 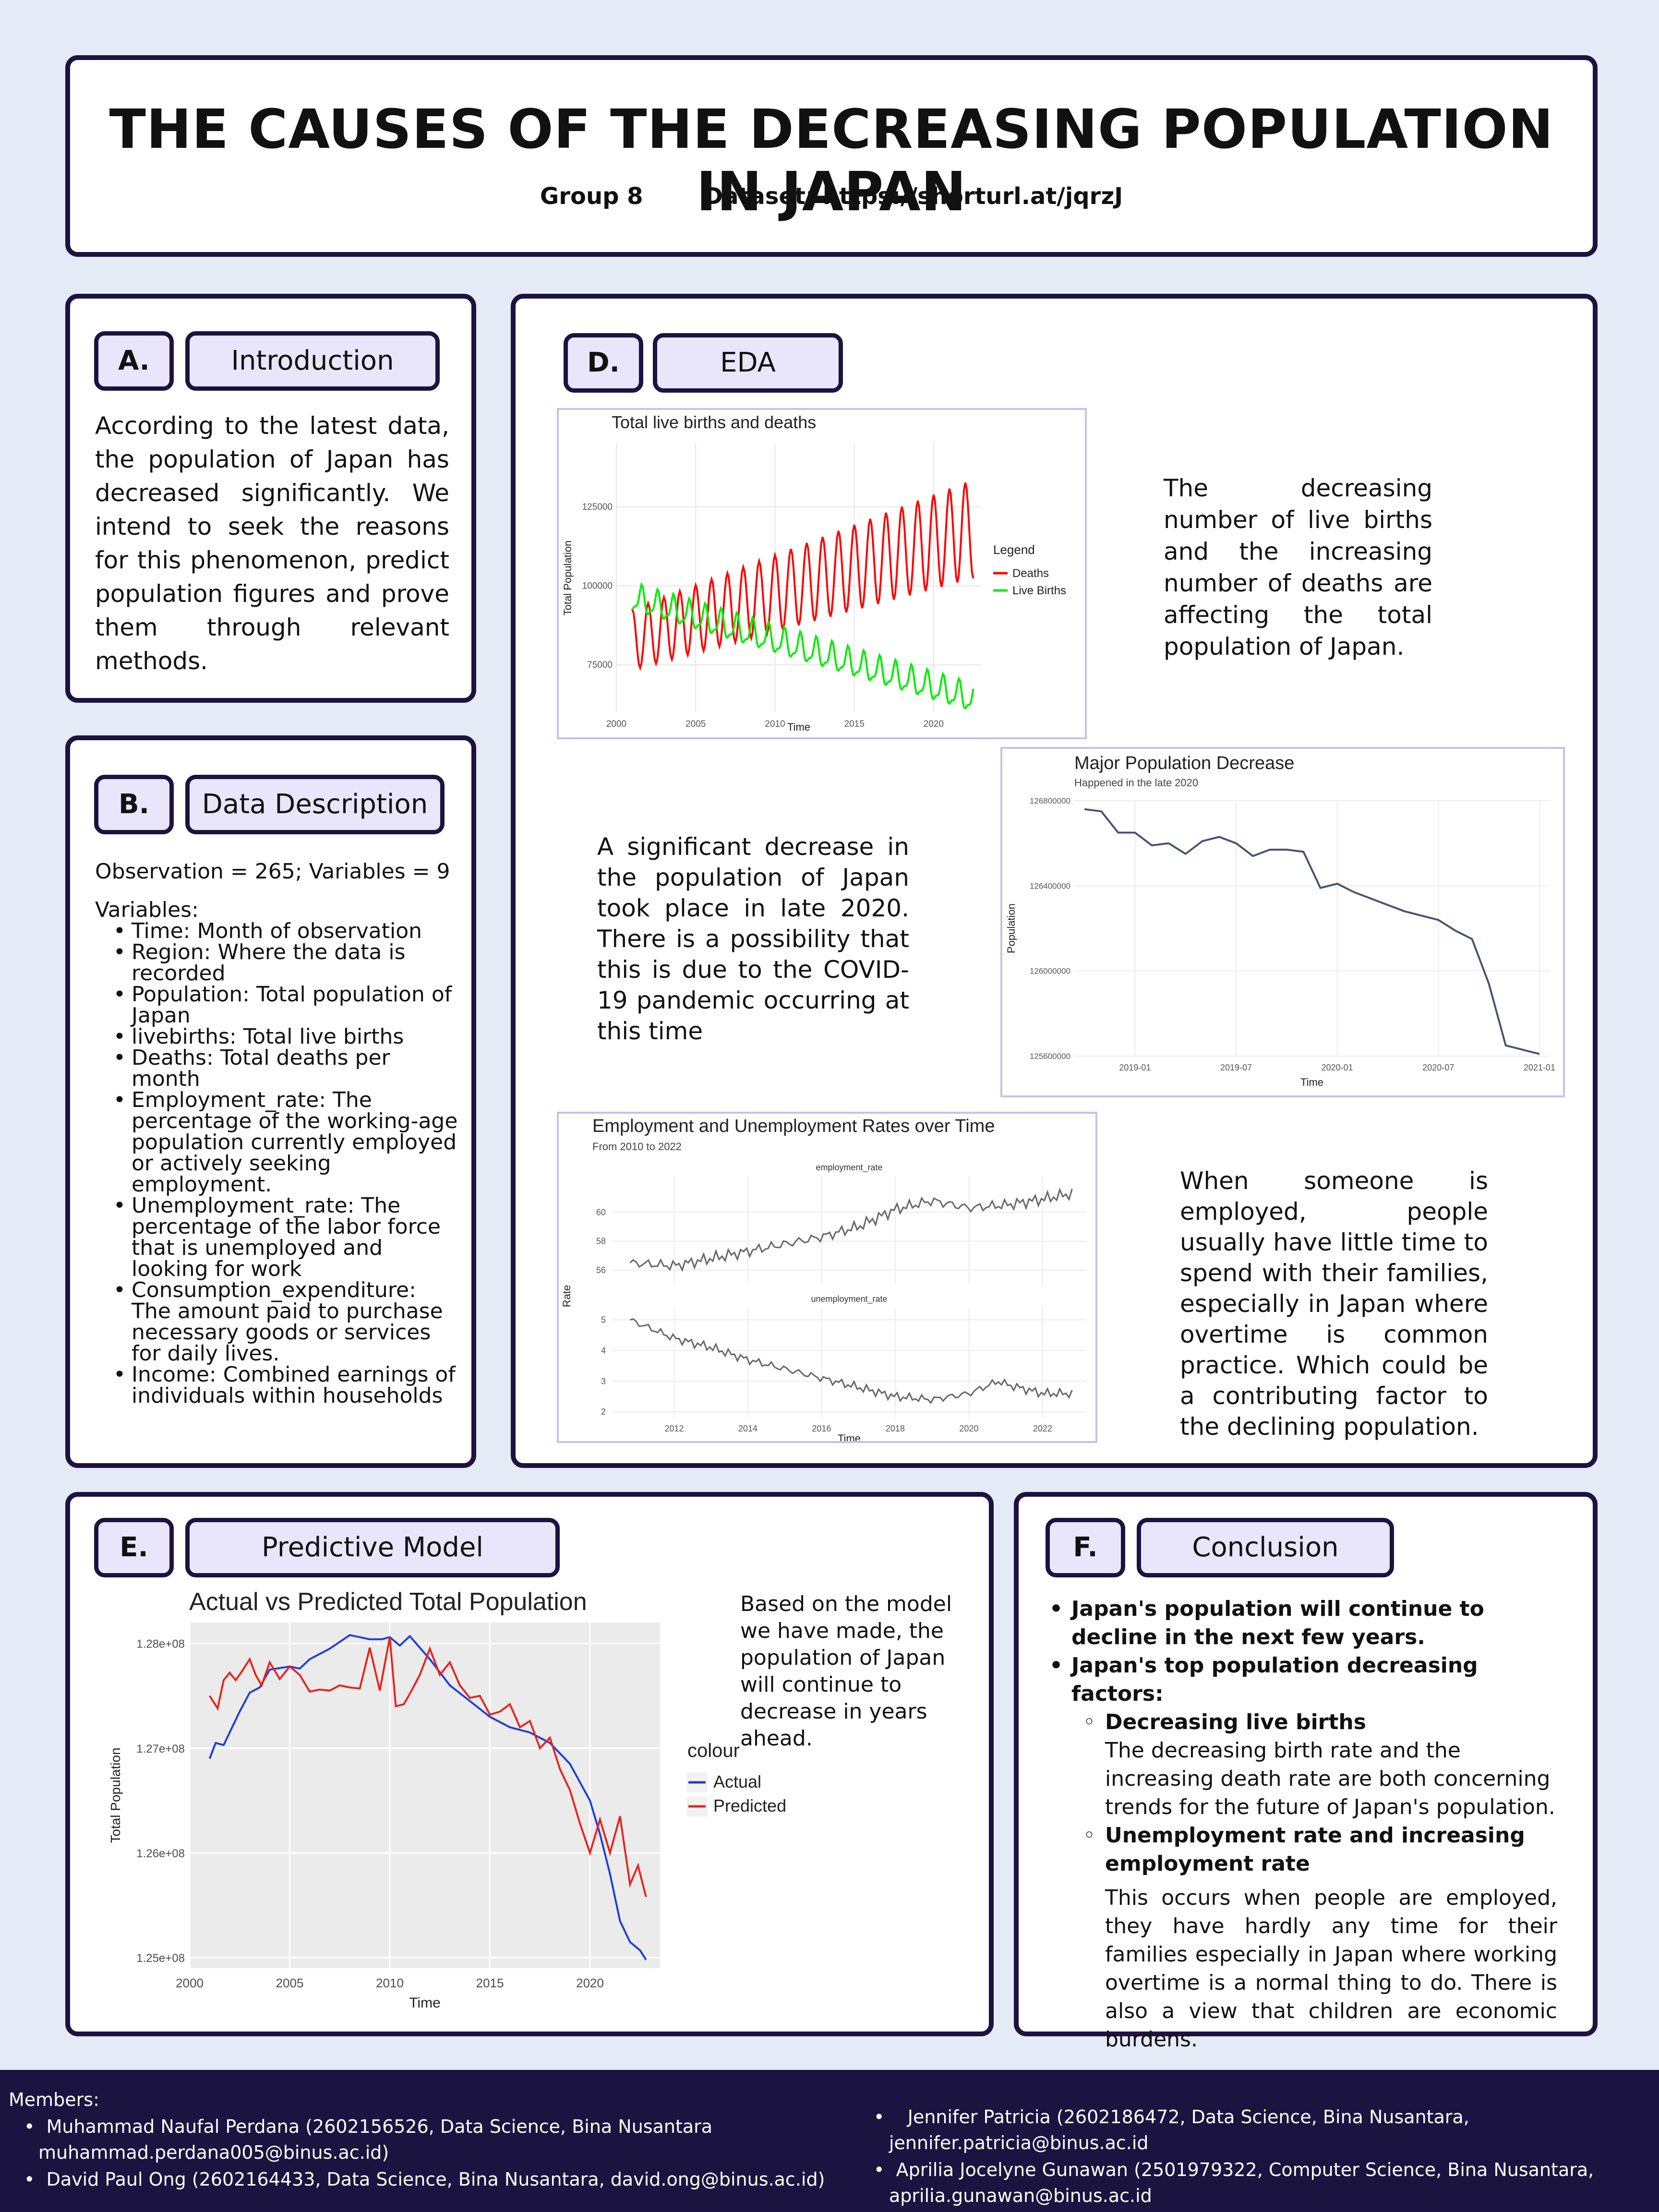 What do you see at coordinates (637, 1147) in the screenshot?
I see `chart-subtitle: From 2010 to 2022` at bounding box center [637, 1147].